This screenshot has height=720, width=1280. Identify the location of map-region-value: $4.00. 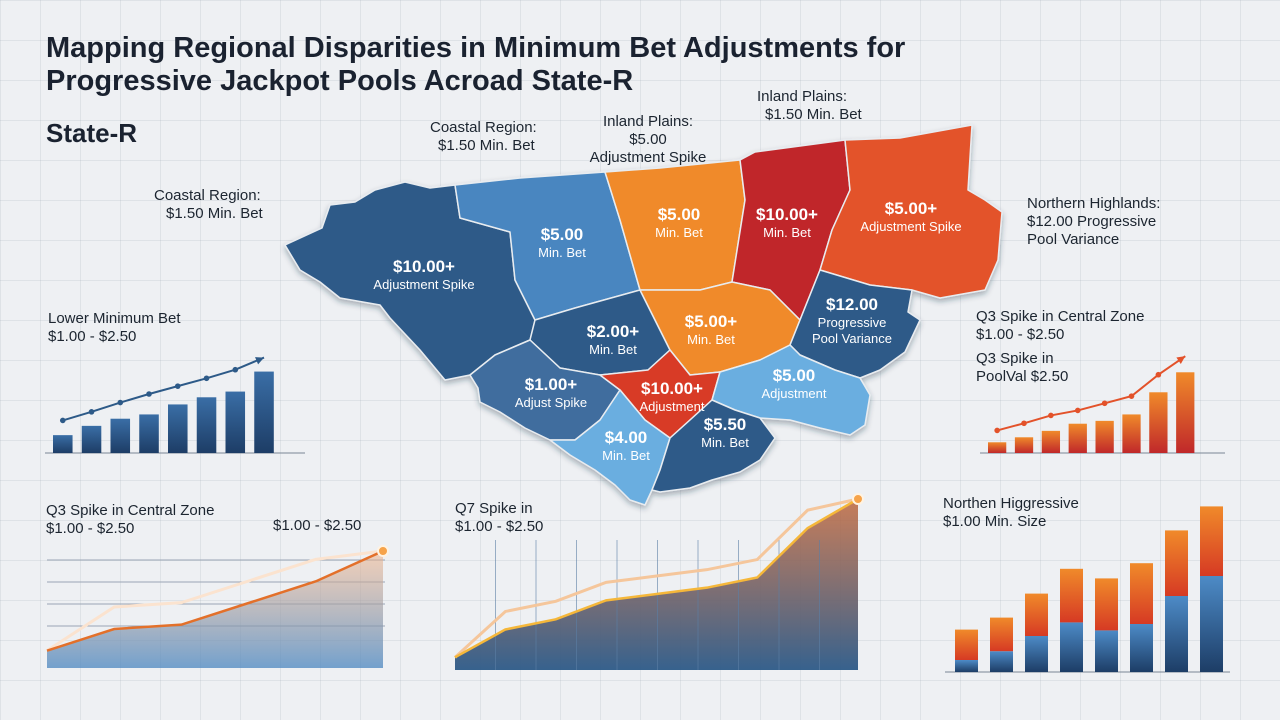
(626, 437).